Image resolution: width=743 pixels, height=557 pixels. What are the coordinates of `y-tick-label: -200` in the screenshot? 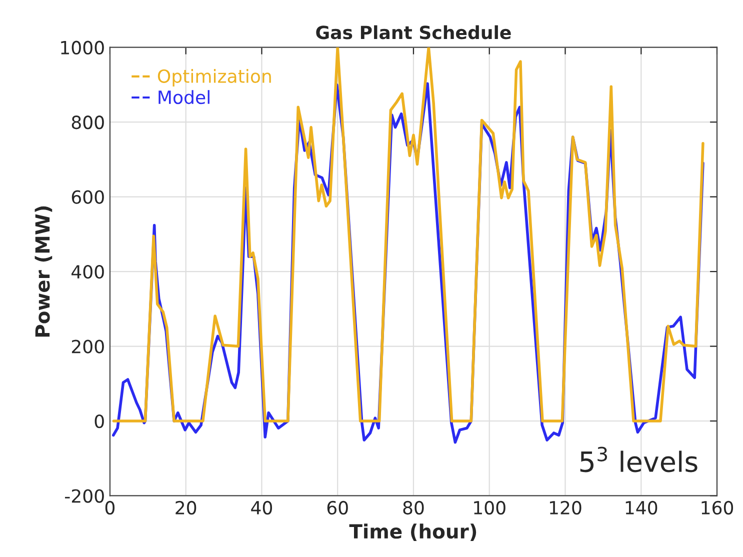 It's located at (84, 496).